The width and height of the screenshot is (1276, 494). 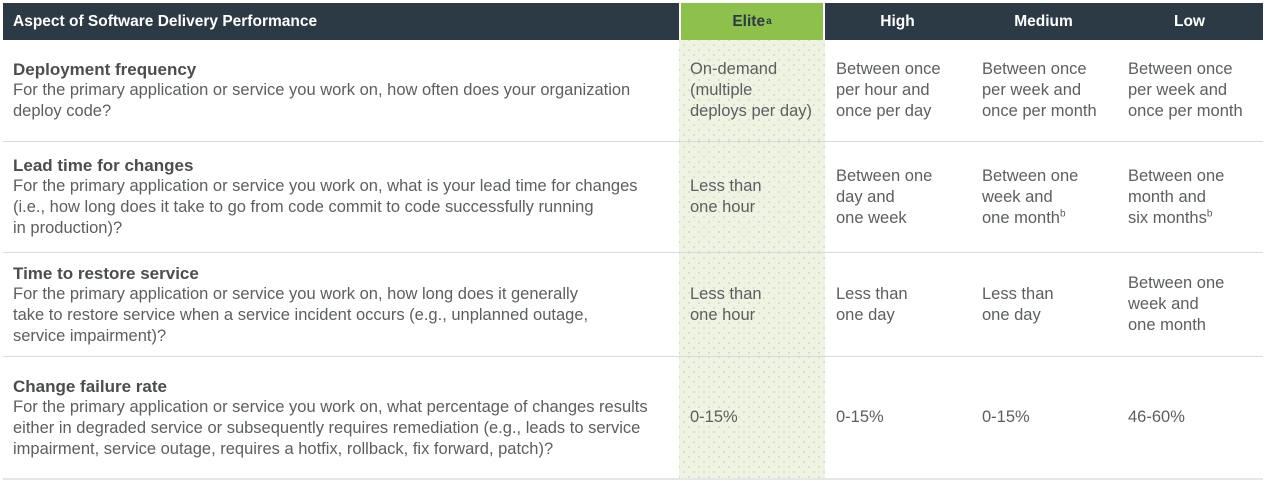 I want to click on elite-value-cell: On-demand (multiple deploys per day), so click(x=752, y=90).